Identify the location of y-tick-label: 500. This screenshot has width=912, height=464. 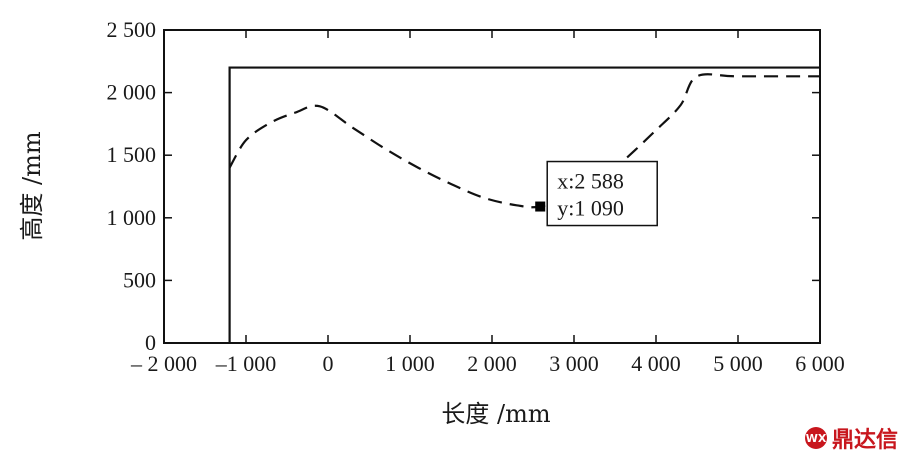
(139, 279).